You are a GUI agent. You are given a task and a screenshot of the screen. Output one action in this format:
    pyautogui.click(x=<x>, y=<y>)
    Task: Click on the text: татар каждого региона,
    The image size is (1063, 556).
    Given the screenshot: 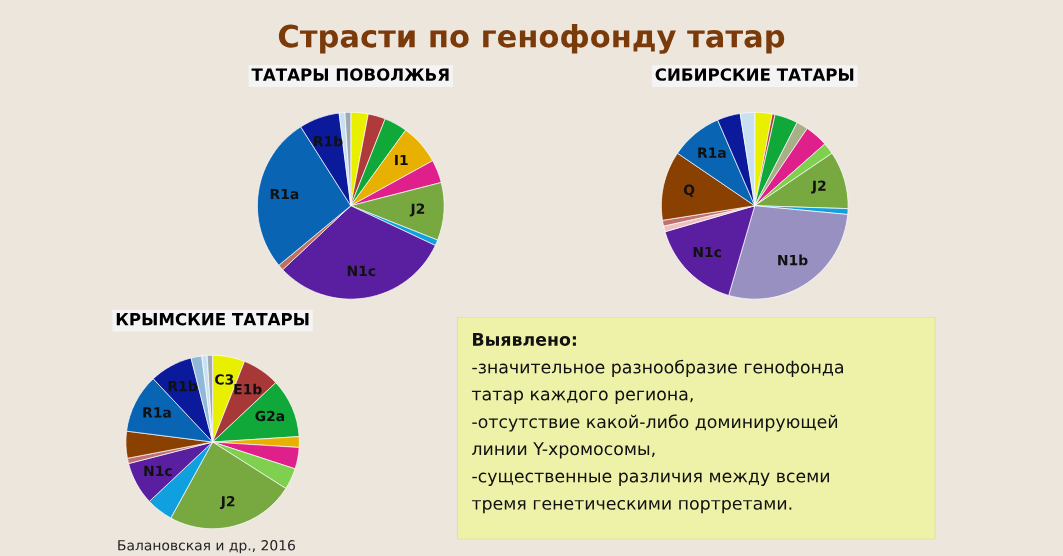 What is the action you would take?
    pyautogui.click(x=582, y=397)
    